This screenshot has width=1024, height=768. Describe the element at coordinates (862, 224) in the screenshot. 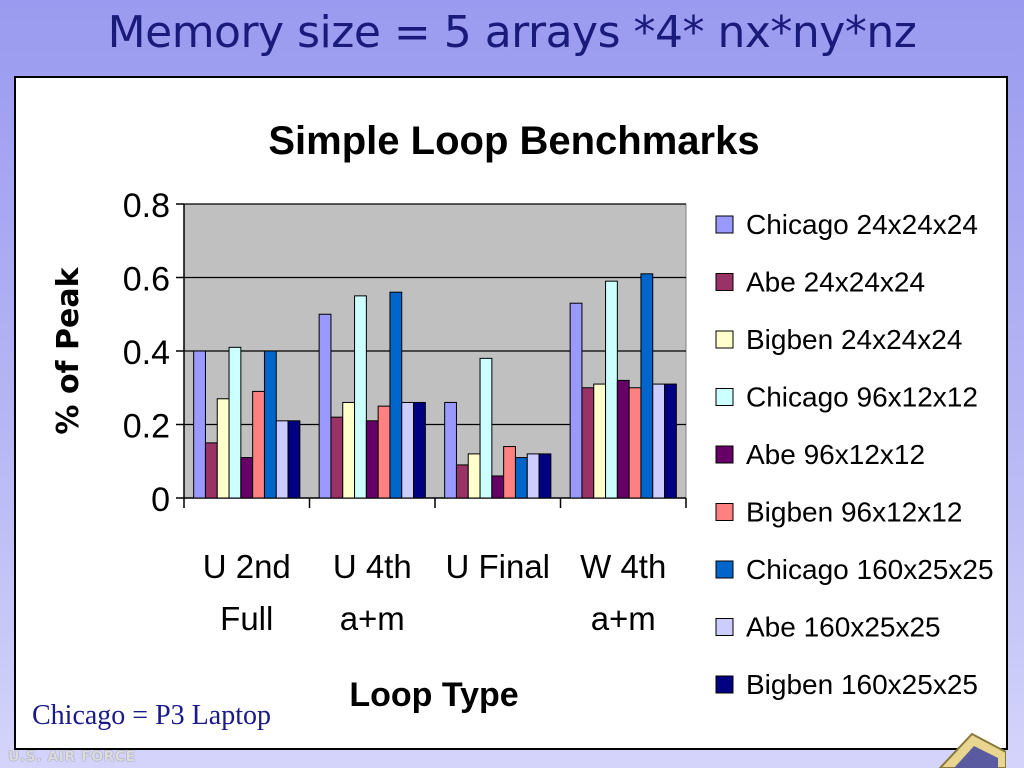

I see `legend-entry: Chicago 24x24x24` at that location.